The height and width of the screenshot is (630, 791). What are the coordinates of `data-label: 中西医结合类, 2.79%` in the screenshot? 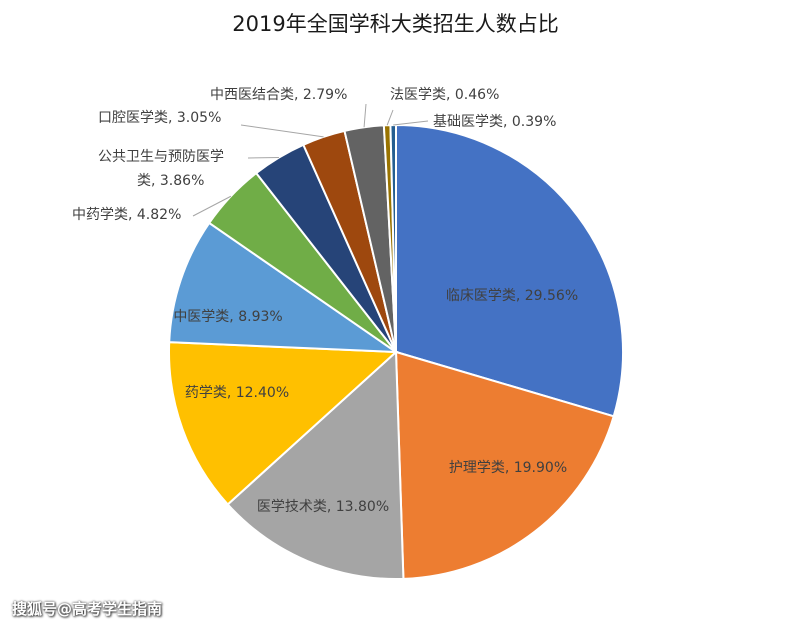 It's located at (278, 95).